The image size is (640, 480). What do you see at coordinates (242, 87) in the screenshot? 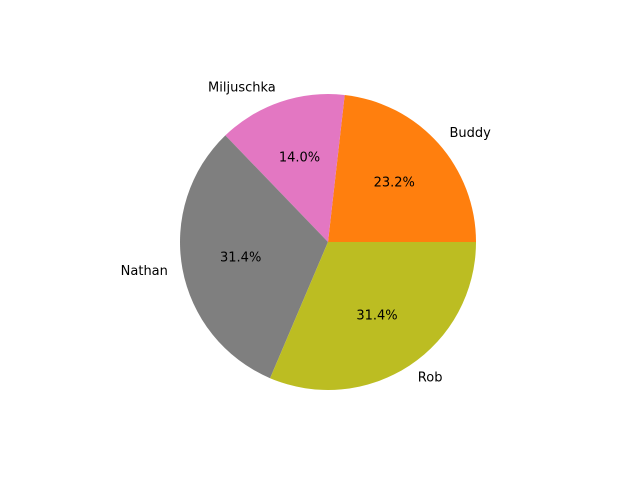
I see `slice-label-miljuschka: Miljuschka` at bounding box center [242, 87].